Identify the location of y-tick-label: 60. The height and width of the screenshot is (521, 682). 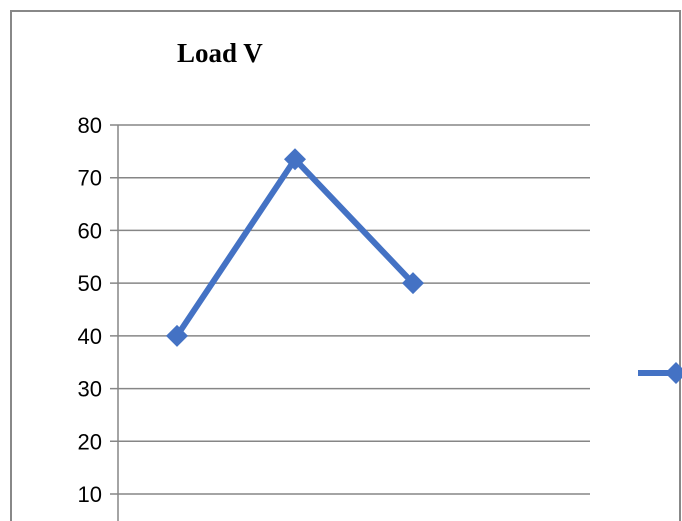
(90, 230).